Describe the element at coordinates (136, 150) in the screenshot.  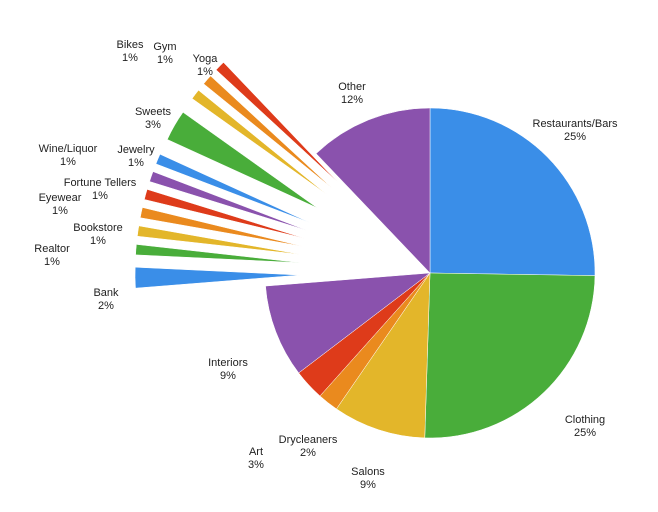
I see `slice-label: Jewelry` at that location.